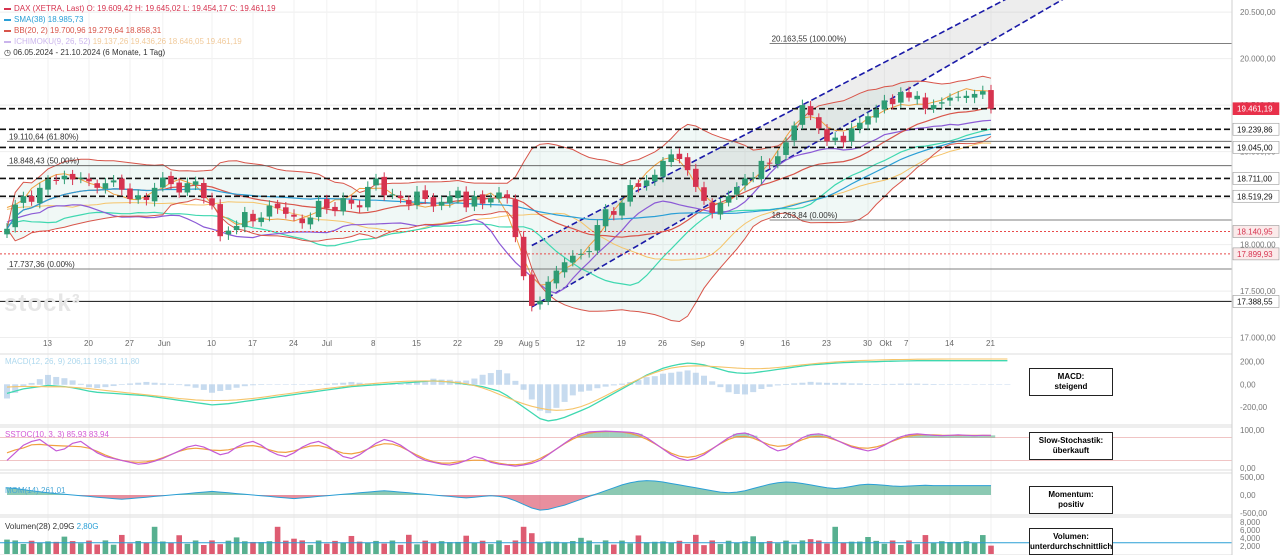 The height and width of the screenshot is (555, 1280). Describe the element at coordinates (35, 361) in the screenshot. I see `macd-label: MACD(12, 26, 9)` at that location.